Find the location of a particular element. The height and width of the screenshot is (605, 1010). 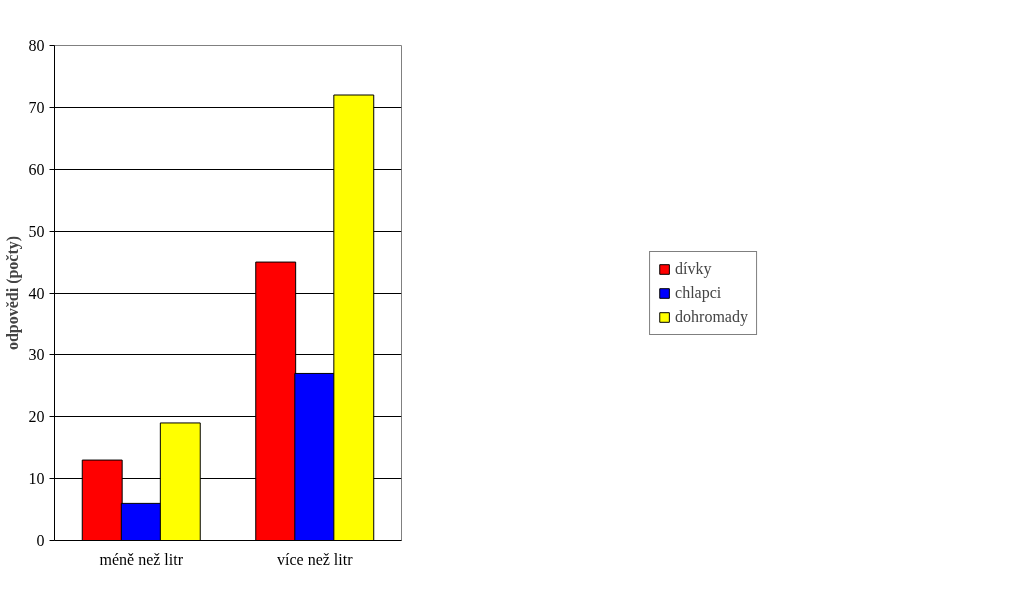

y-tick-label: 40 is located at coordinates (36, 293).